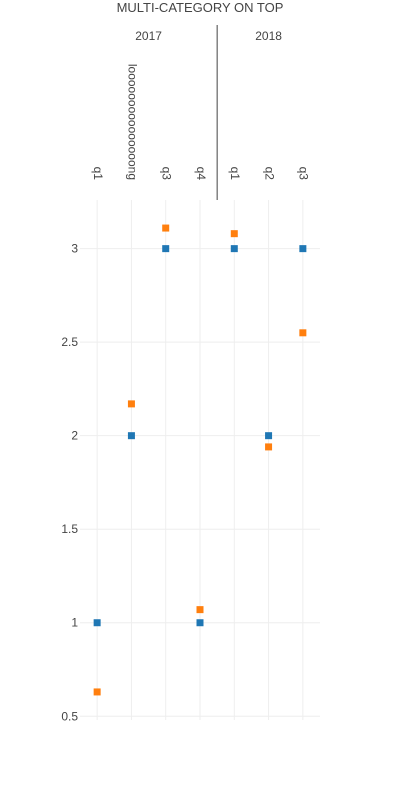 This screenshot has width=400, height=800. What do you see at coordinates (132, 122) in the screenshot?
I see `x-category-label: looooooooooooooong` at bounding box center [132, 122].